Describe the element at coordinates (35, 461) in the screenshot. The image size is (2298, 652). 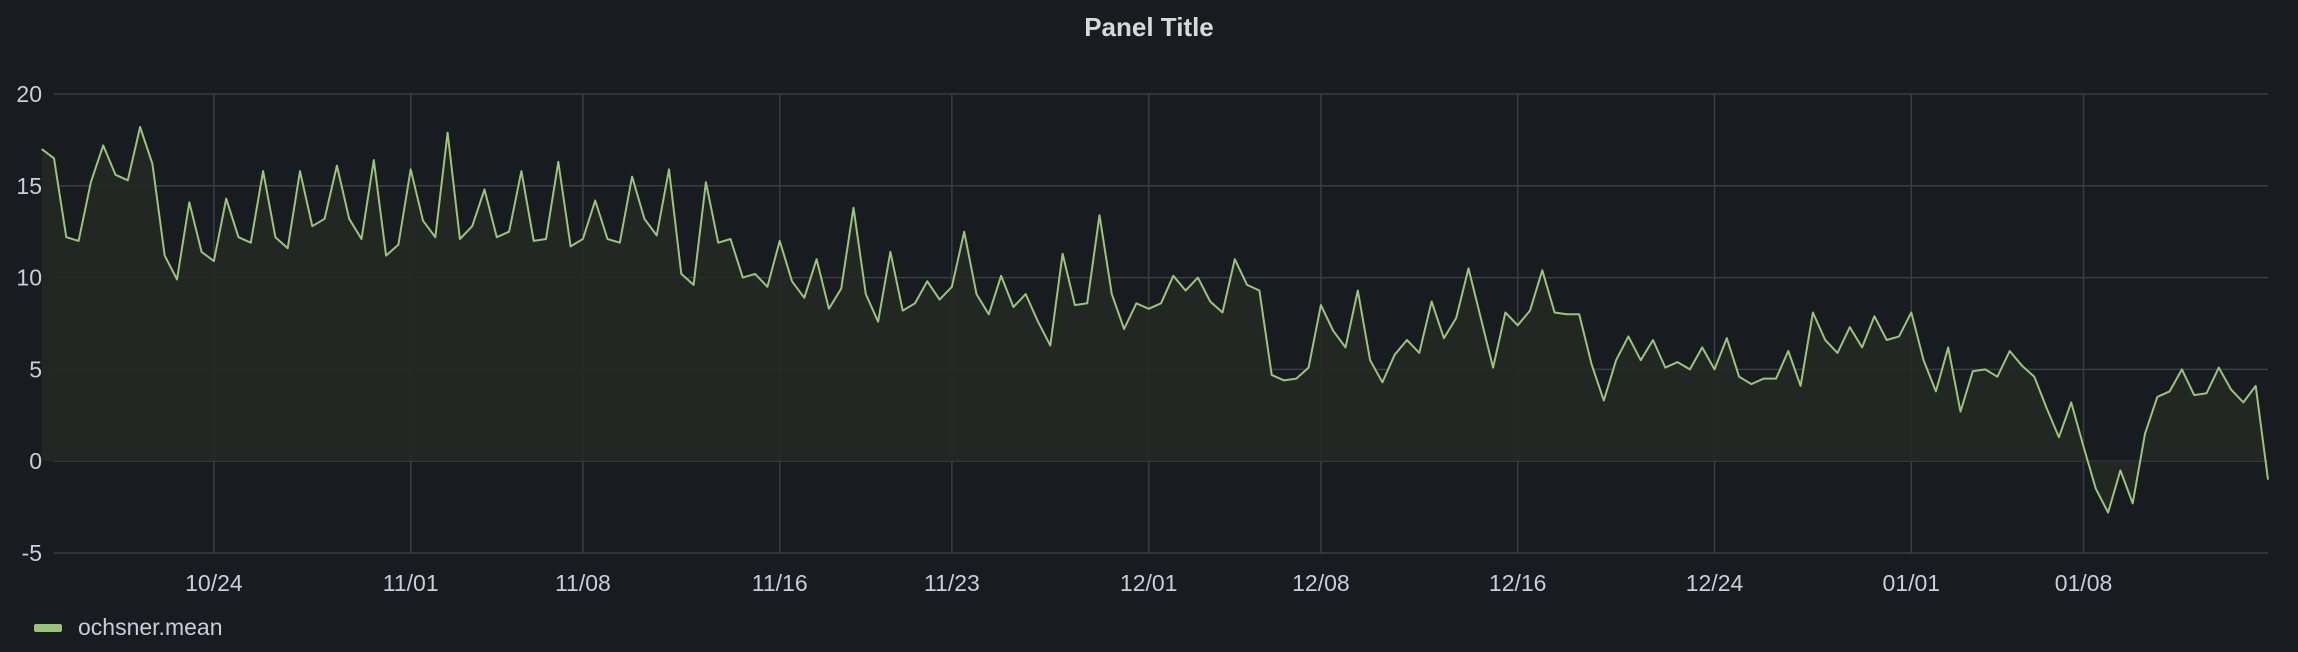
I see `y-tick-label: 0` at that location.